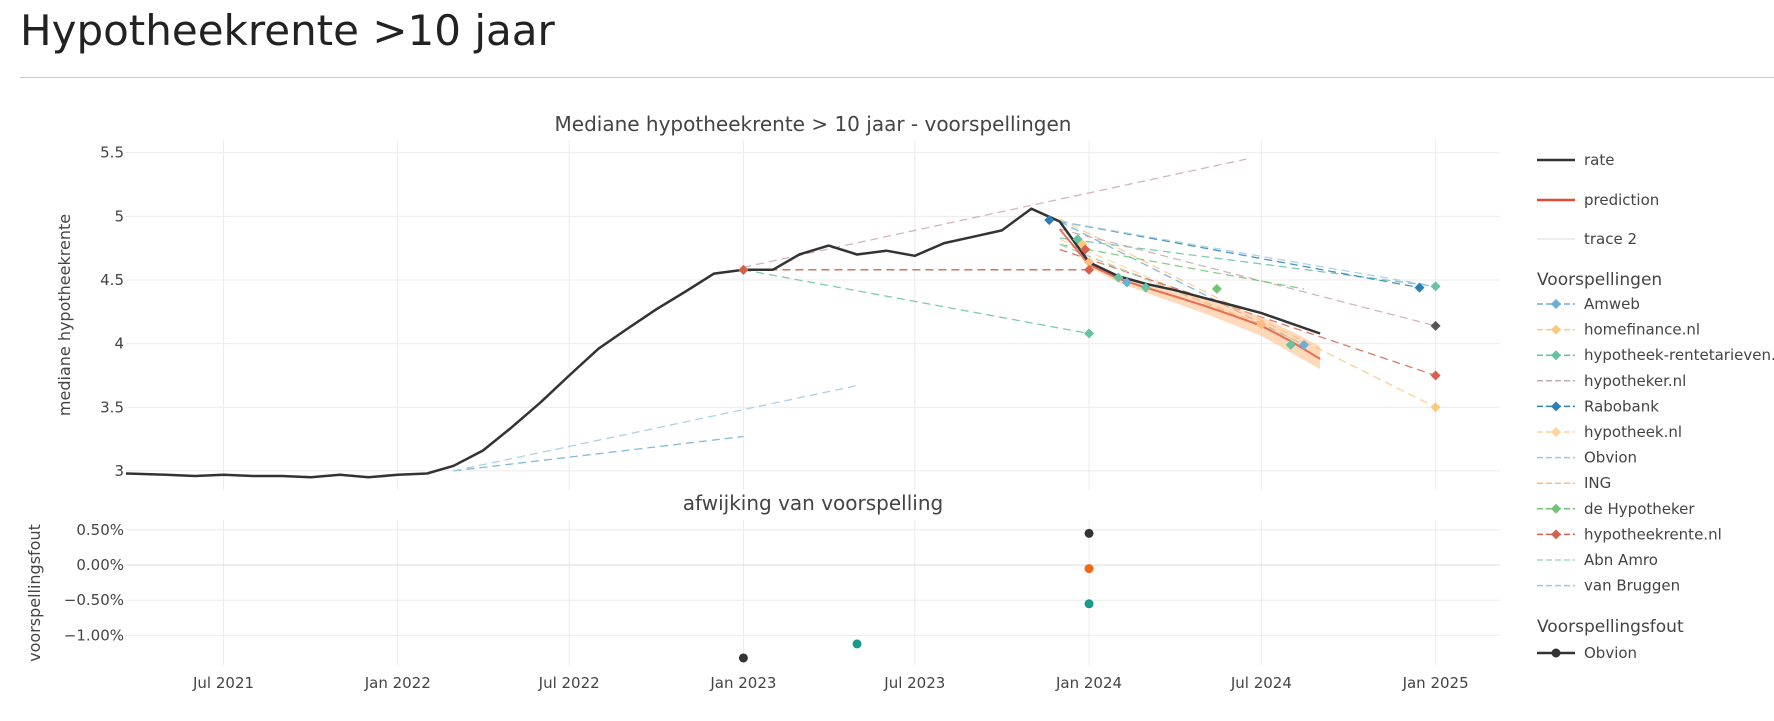  Describe the element at coordinates (813, 503) in the screenshot. I see `subplot-title: afwijking van voorspelling` at that location.